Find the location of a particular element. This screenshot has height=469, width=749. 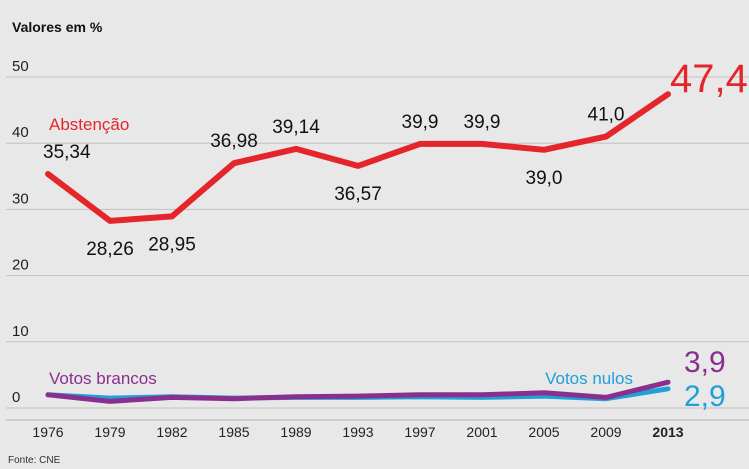

y-tick-label: 40 is located at coordinates (20, 132).